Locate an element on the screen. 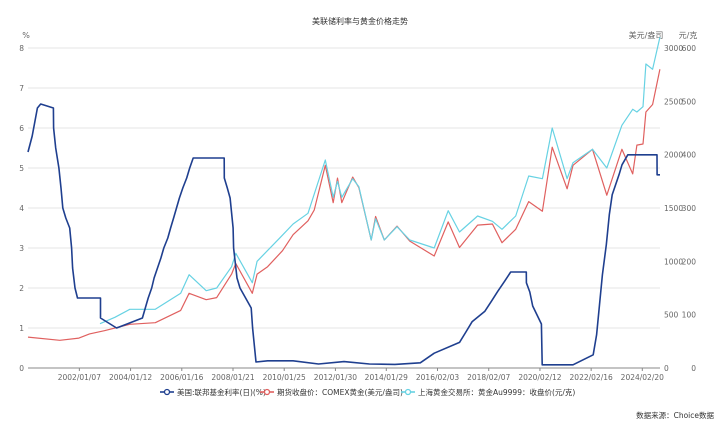  chart-title: 美联储利率与黄金价格走势 is located at coordinates (360, 21).